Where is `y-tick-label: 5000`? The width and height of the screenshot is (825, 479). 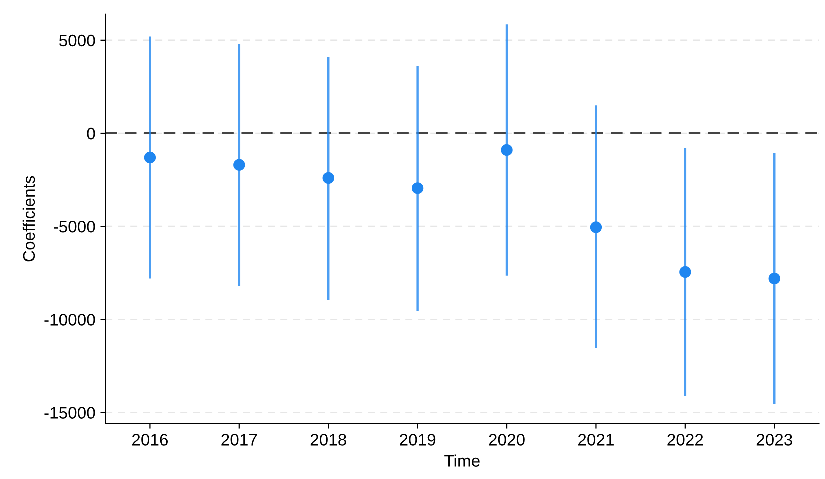 y-tick-label: 5000 is located at coordinates (77, 40).